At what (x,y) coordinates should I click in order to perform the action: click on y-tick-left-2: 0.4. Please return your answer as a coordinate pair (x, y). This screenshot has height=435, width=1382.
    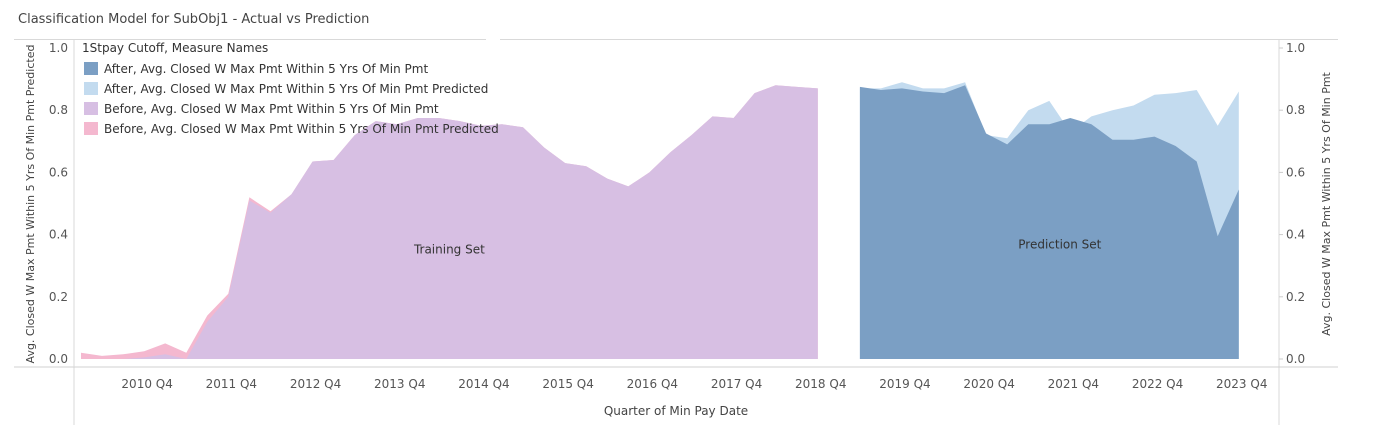
    Looking at the image, I should click on (58, 235).